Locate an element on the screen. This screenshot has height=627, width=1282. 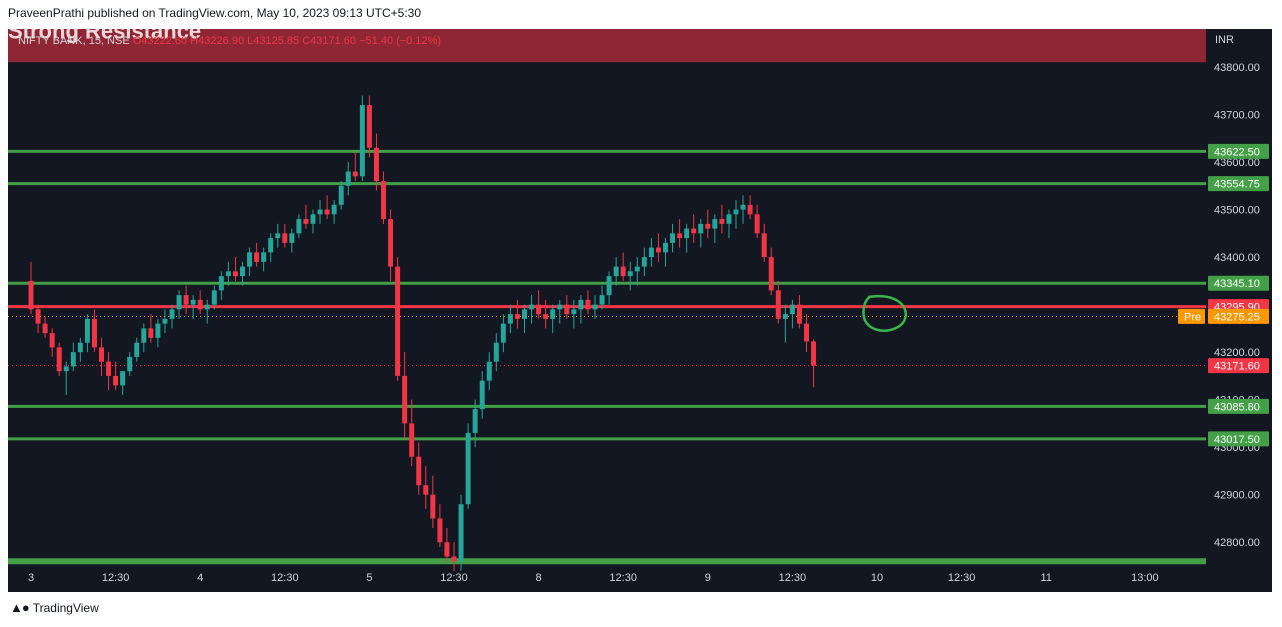
x-tick-label: 9 is located at coordinates (708, 578).